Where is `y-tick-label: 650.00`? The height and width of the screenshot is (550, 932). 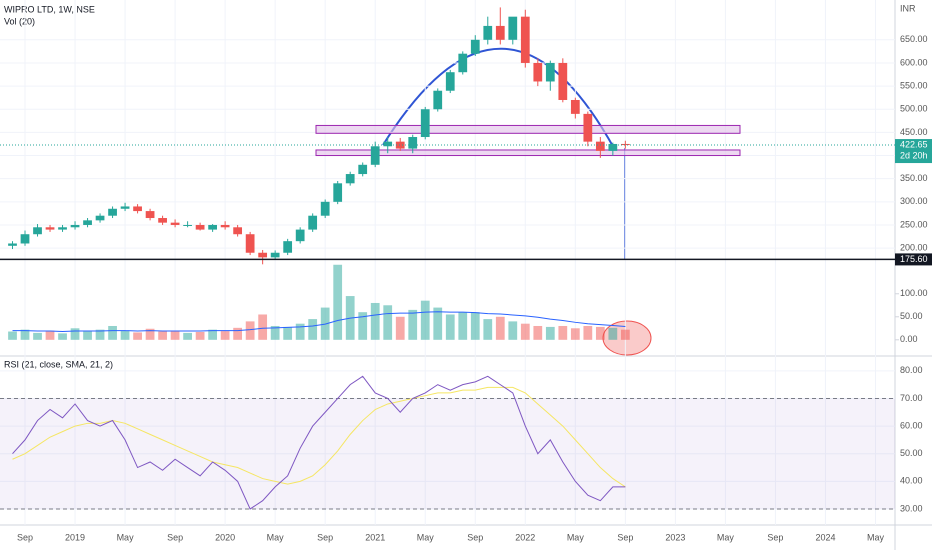 y-tick-label: 650.00 is located at coordinates (914, 39).